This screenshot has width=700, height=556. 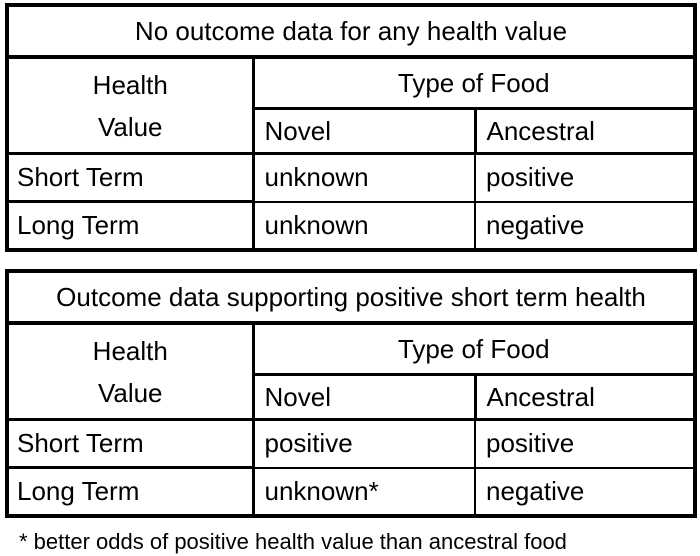 I want to click on cell-long-term-novel: unknown*, so click(x=364, y=491).